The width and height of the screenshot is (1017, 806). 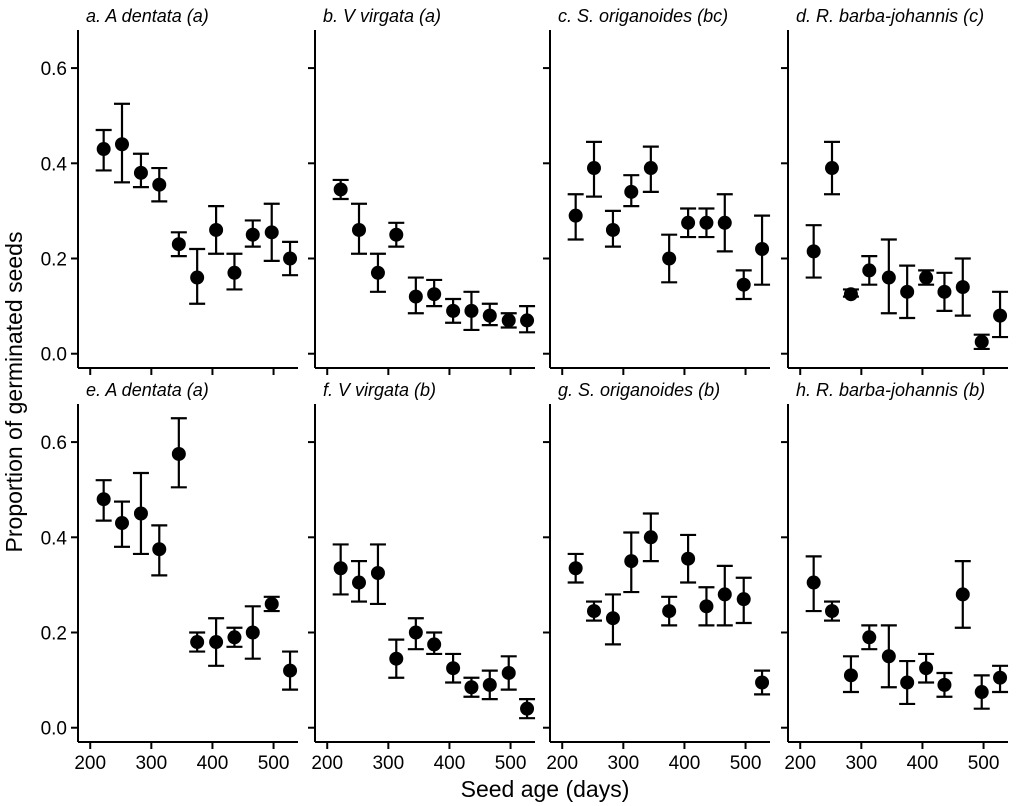 What do you see at coordinates (657, 577) in the screenshot?
I see `panel-7: g. S. origanoides (b) 200 300 400 500` at bounding box center [657, 577].